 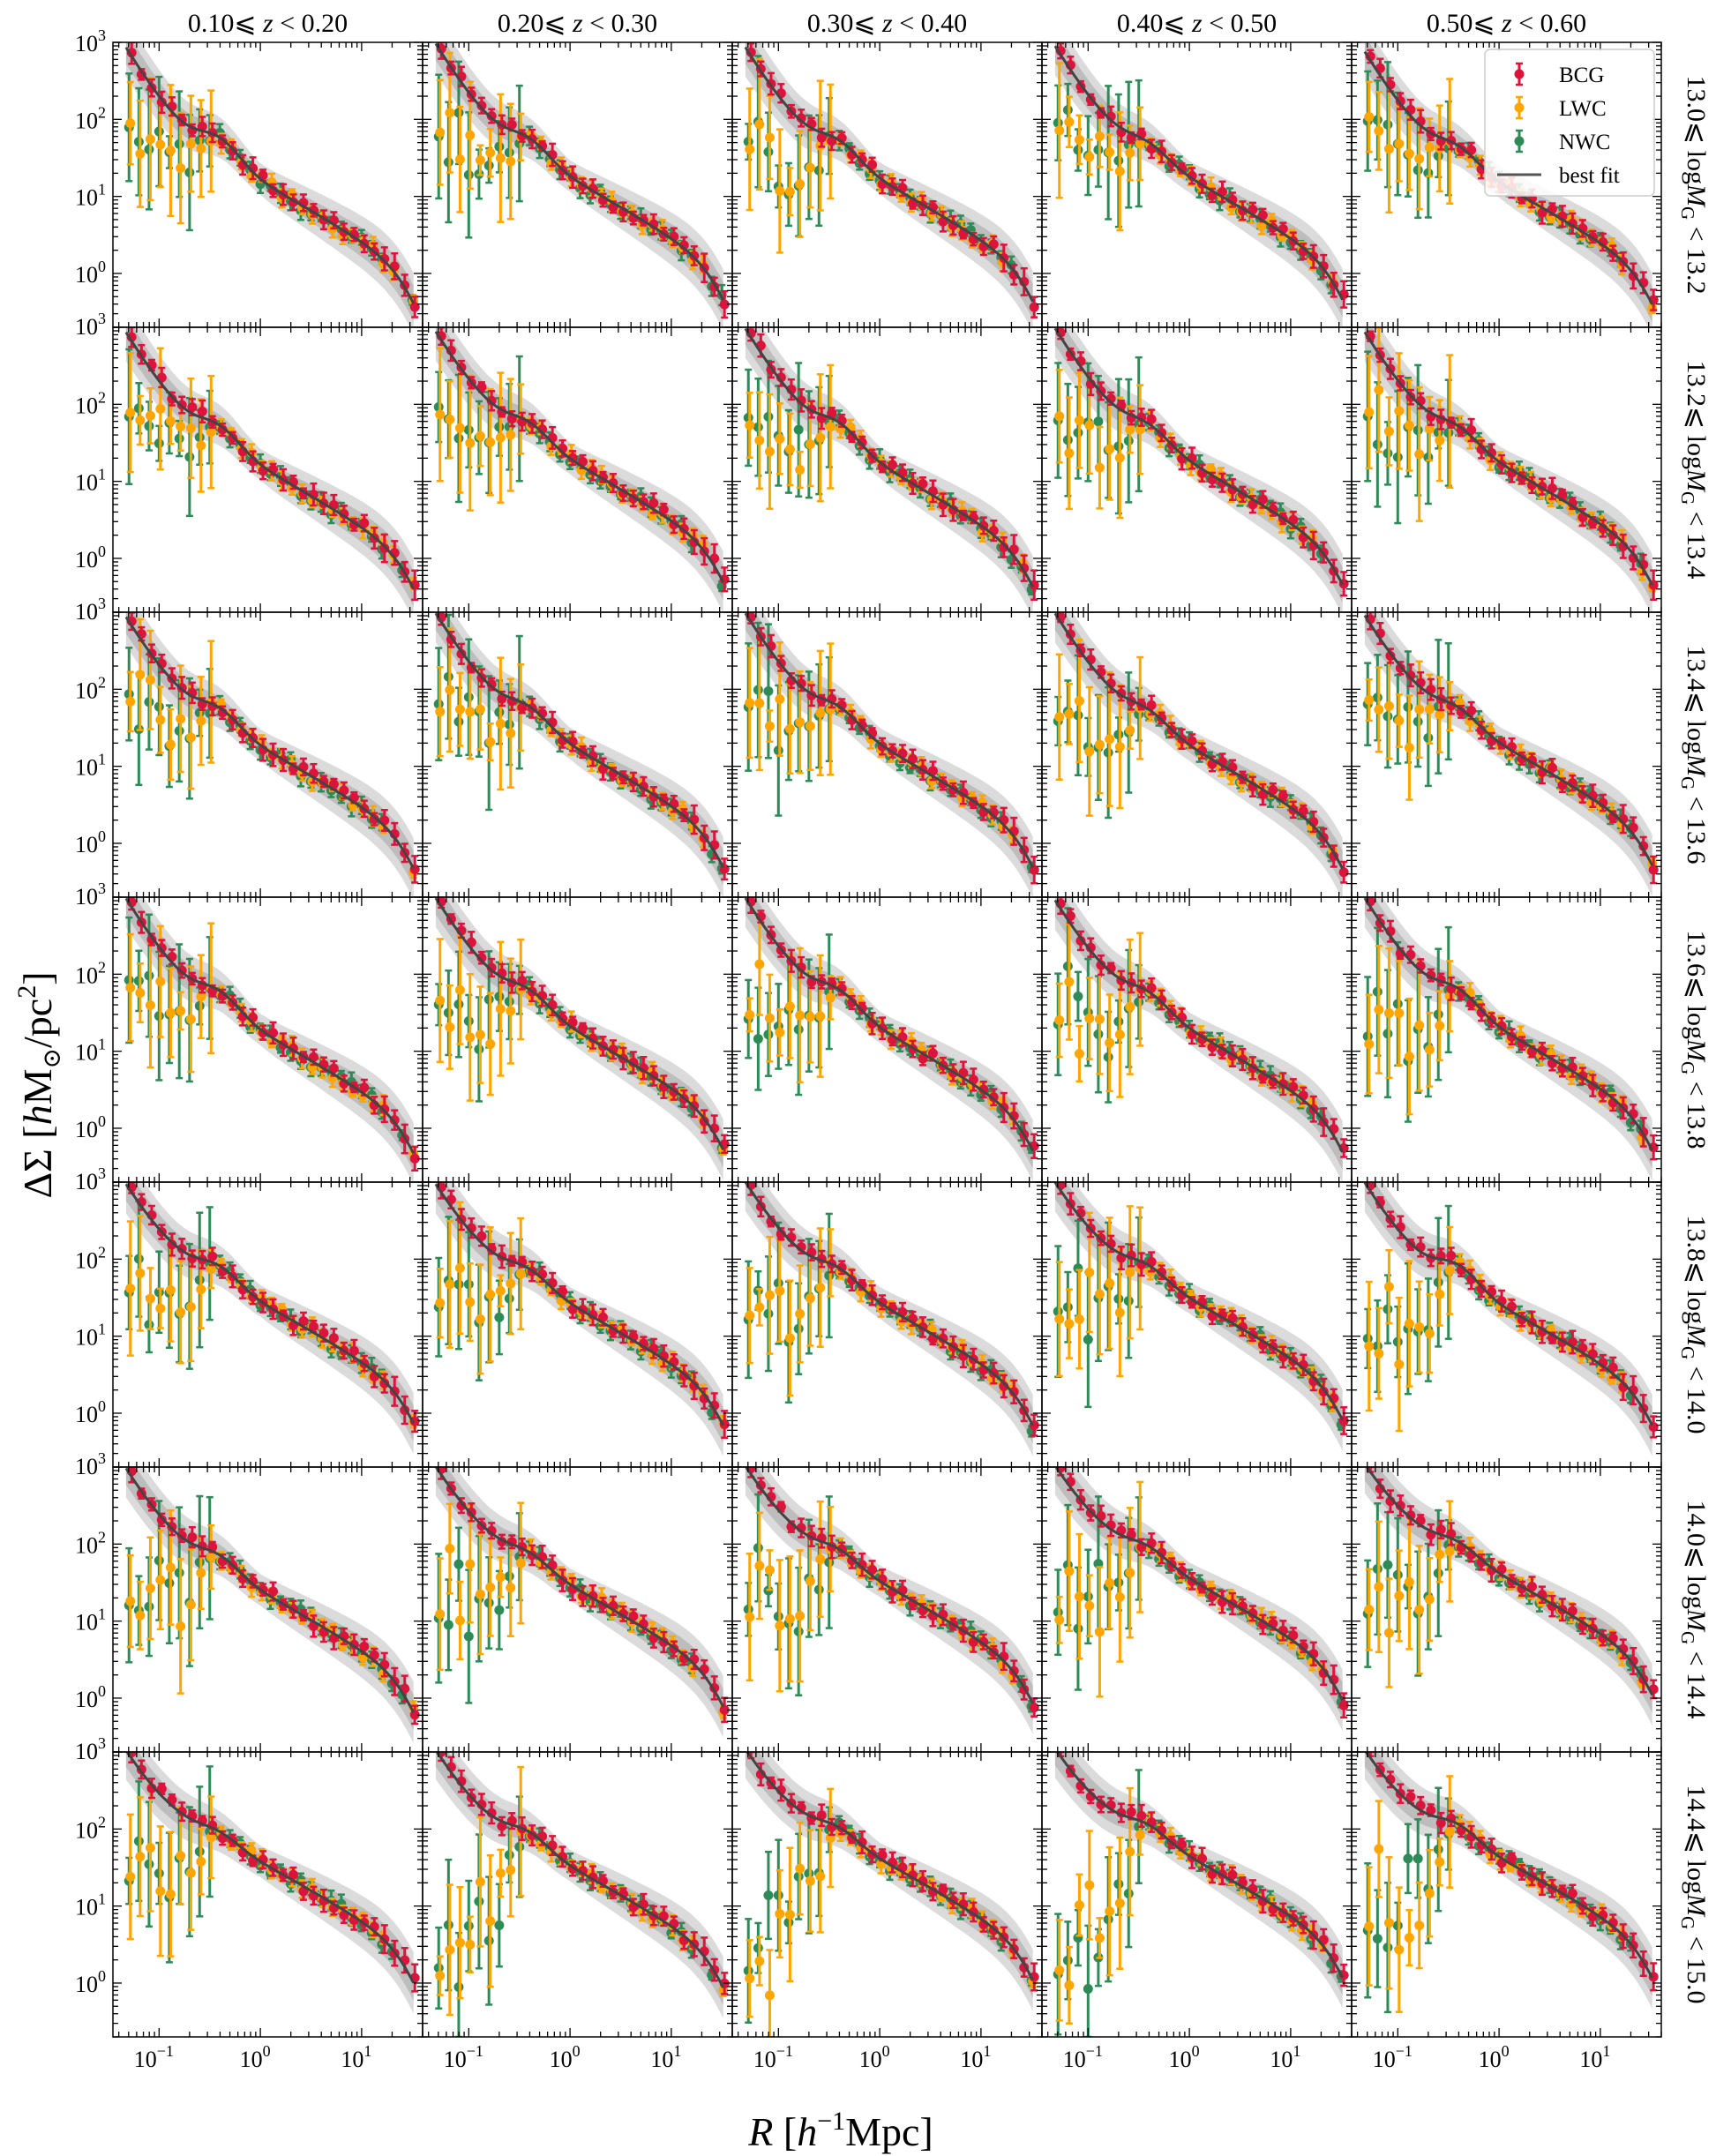 I want to click on panel-r2-c2, so click(x=577, y=470).